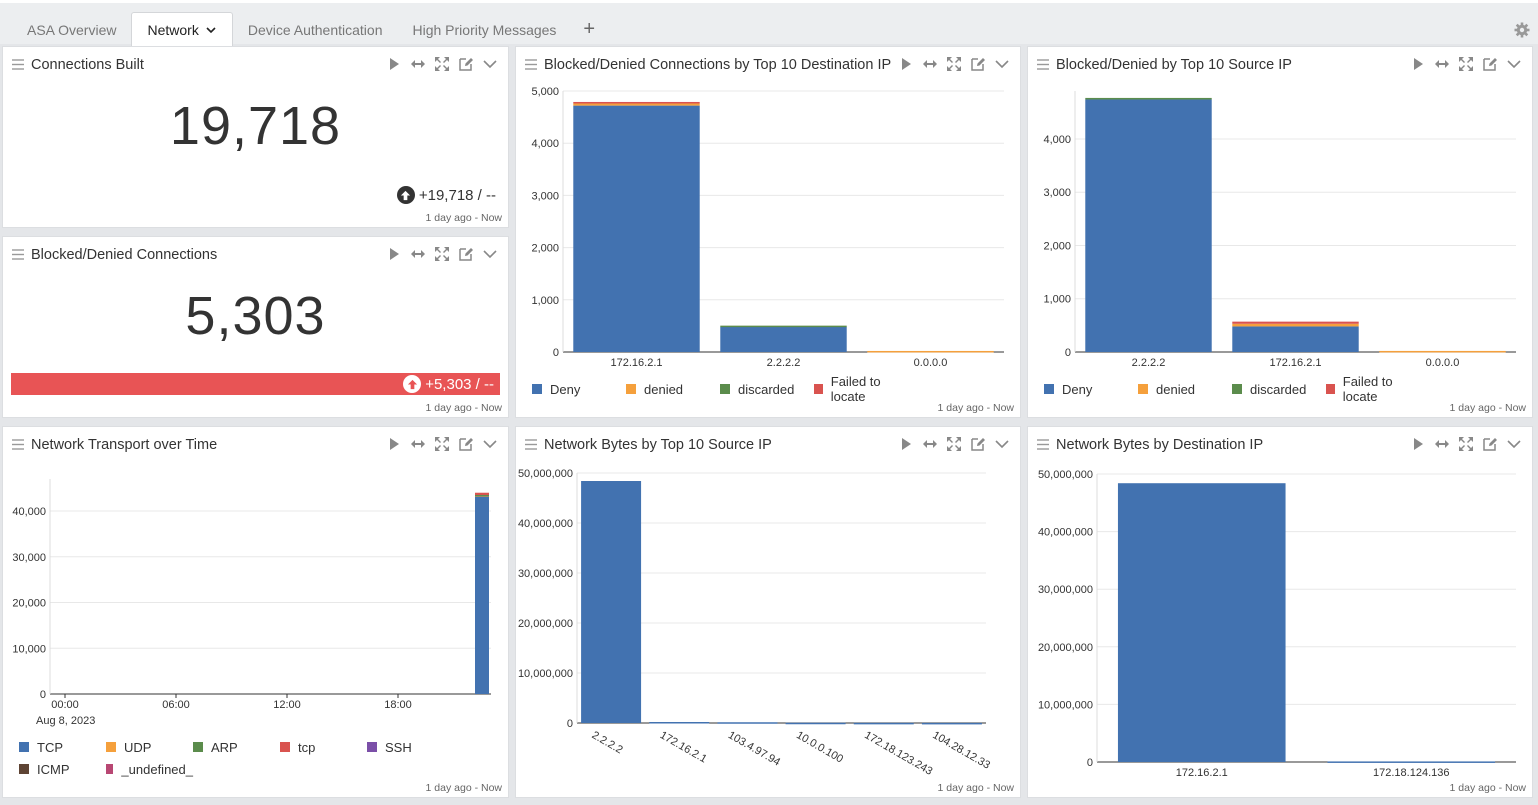 Image resolution: width=1538 pixels, height=805 pixels. Describe the element at coordinates (482, 595) in the screenshot. I see `bar-tcp` at that location.